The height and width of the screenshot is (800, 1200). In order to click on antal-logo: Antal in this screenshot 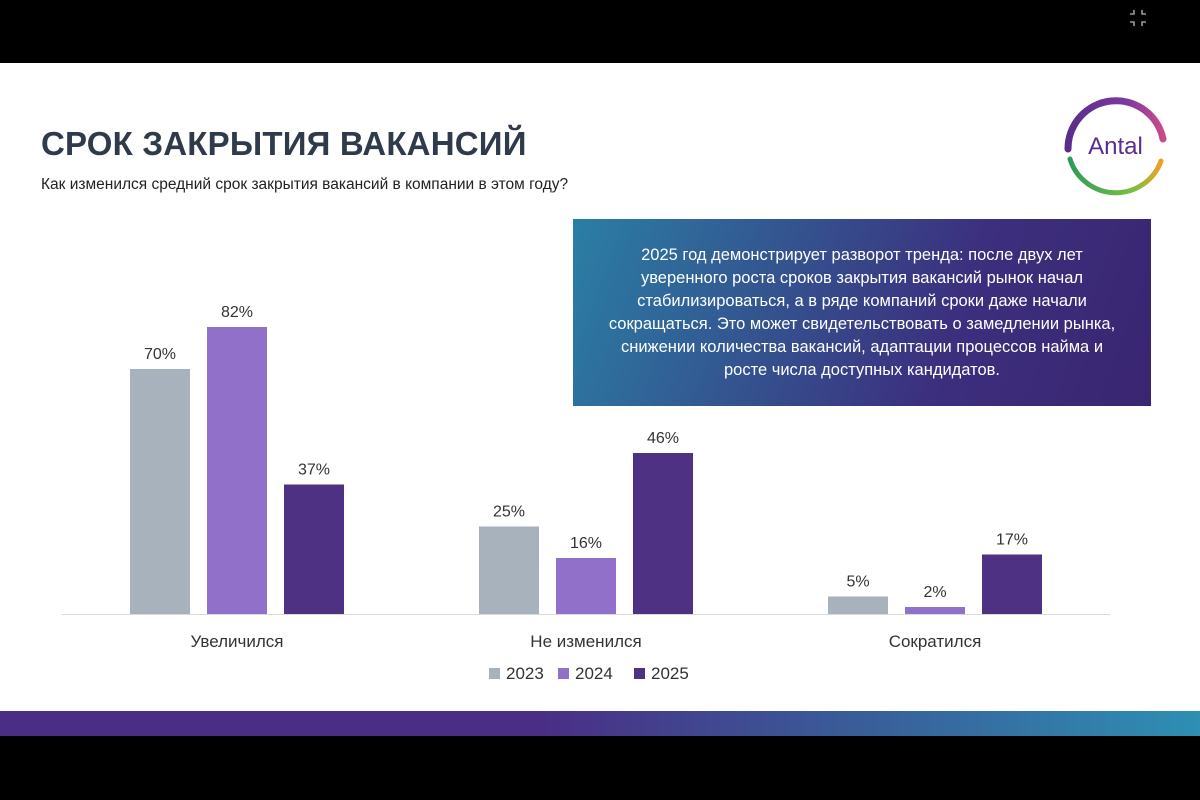, I will do `click(1115, 146)`.